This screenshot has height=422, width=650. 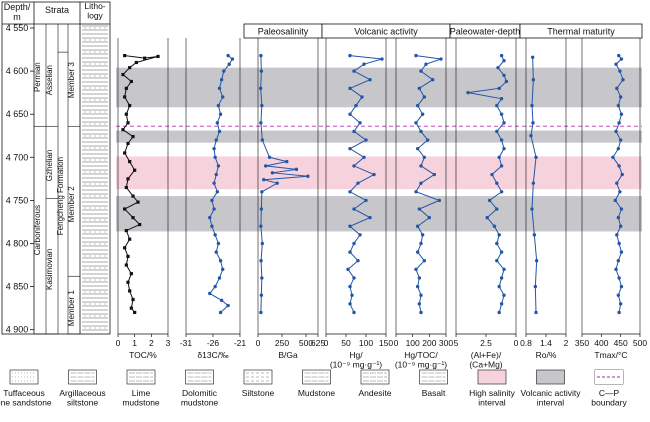 What do you see at coordinates (17, 7) in the screenshot?
I see `depth-axis-label-line: Depth/` at bounding box center [17, 7].